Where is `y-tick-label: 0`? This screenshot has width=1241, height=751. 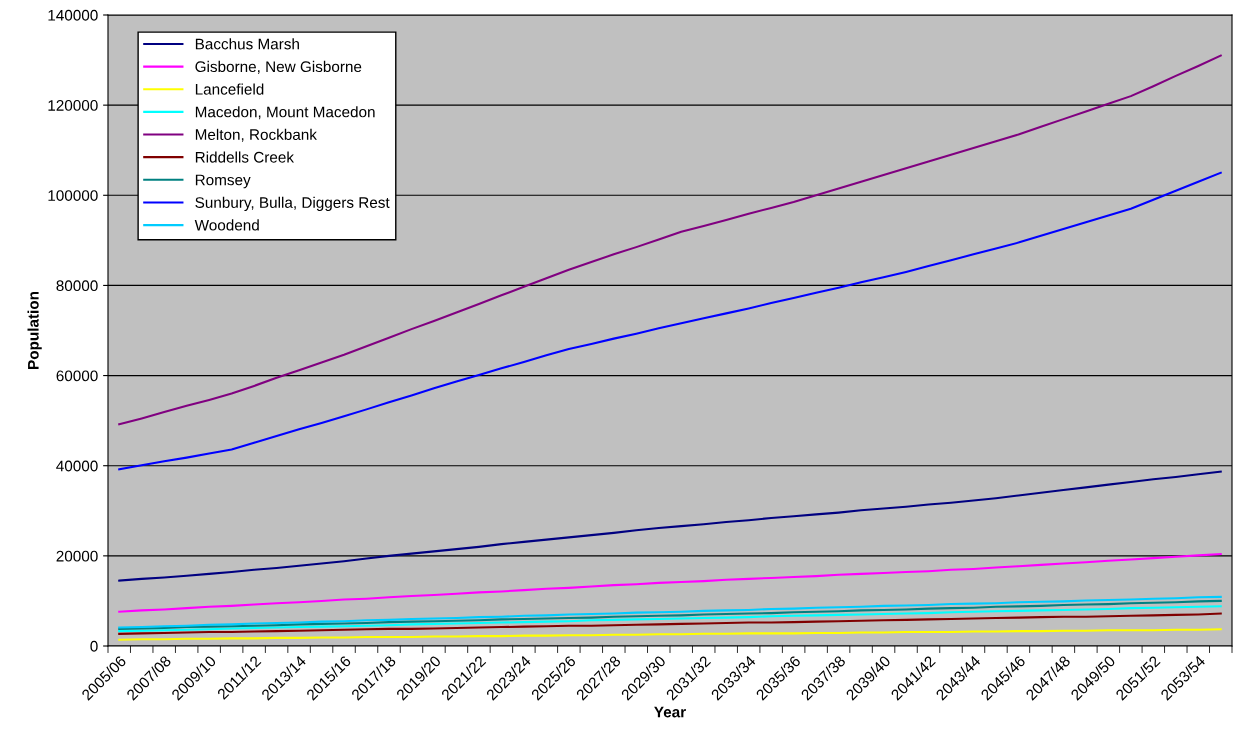
y-tick-label: 0 is located at coordinates (94, 646).